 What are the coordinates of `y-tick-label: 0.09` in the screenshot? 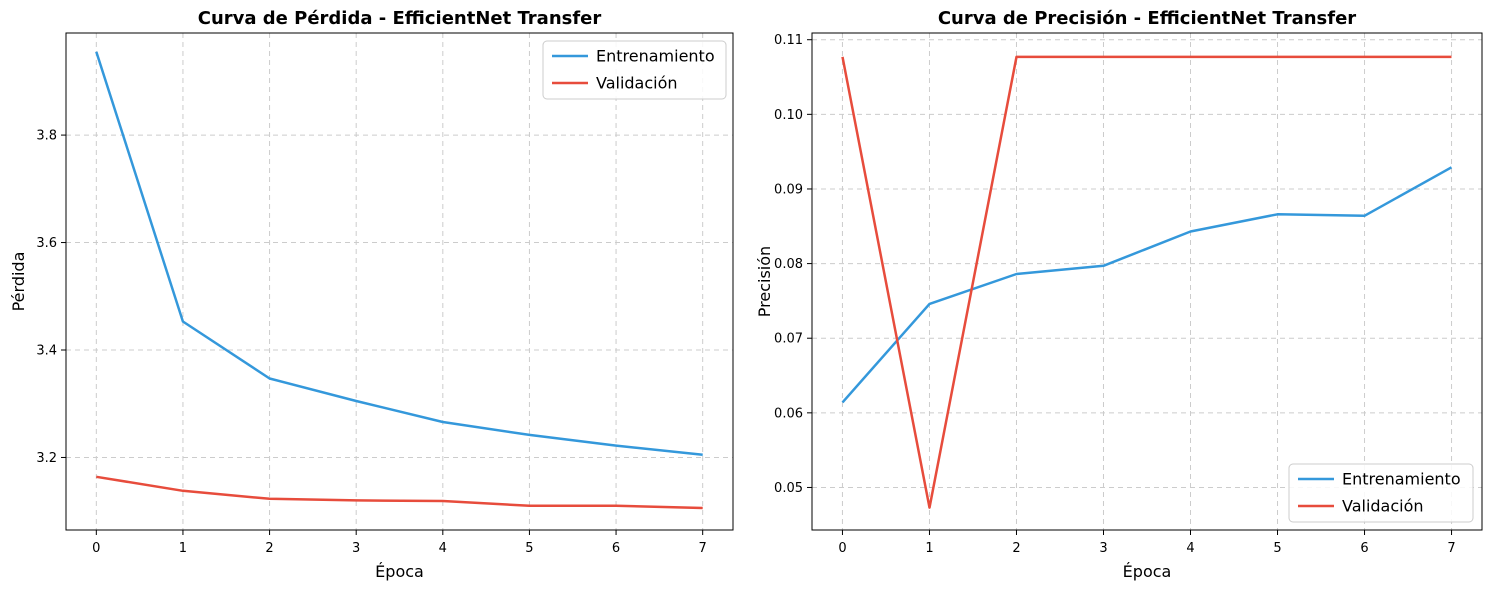 It's located at (788, 189).